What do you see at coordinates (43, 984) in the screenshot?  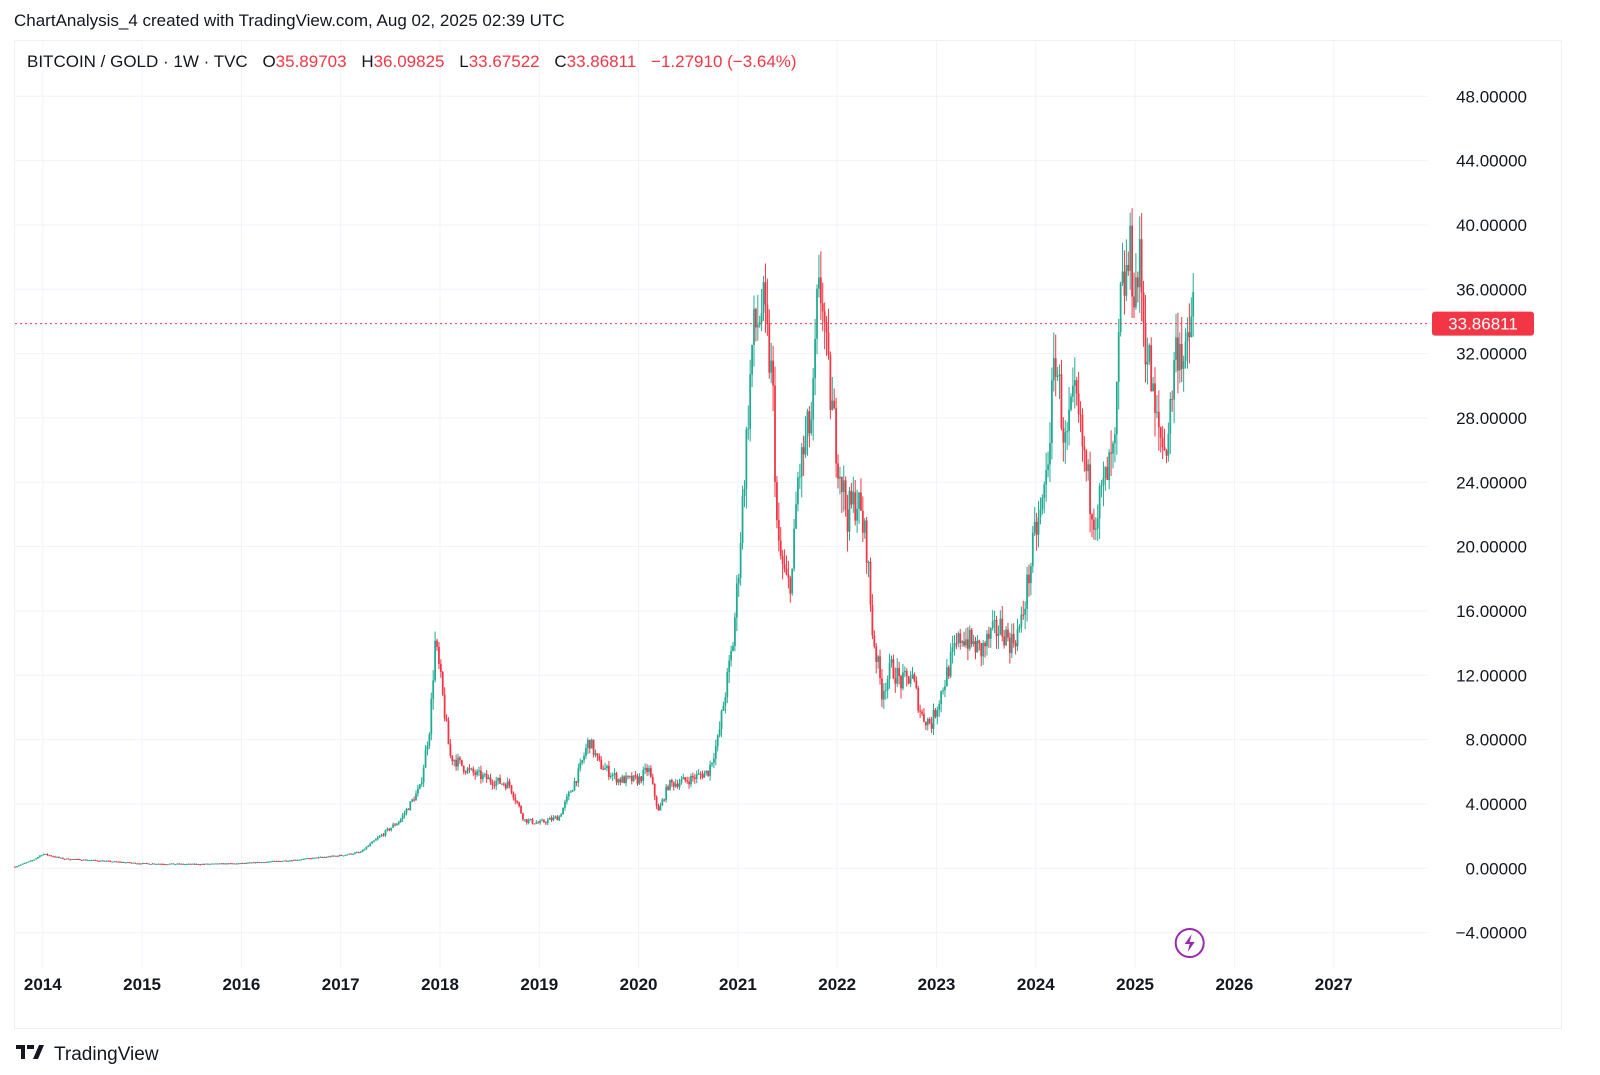 I see `x-tick-label: 2014` at bounding box center [43, 984].